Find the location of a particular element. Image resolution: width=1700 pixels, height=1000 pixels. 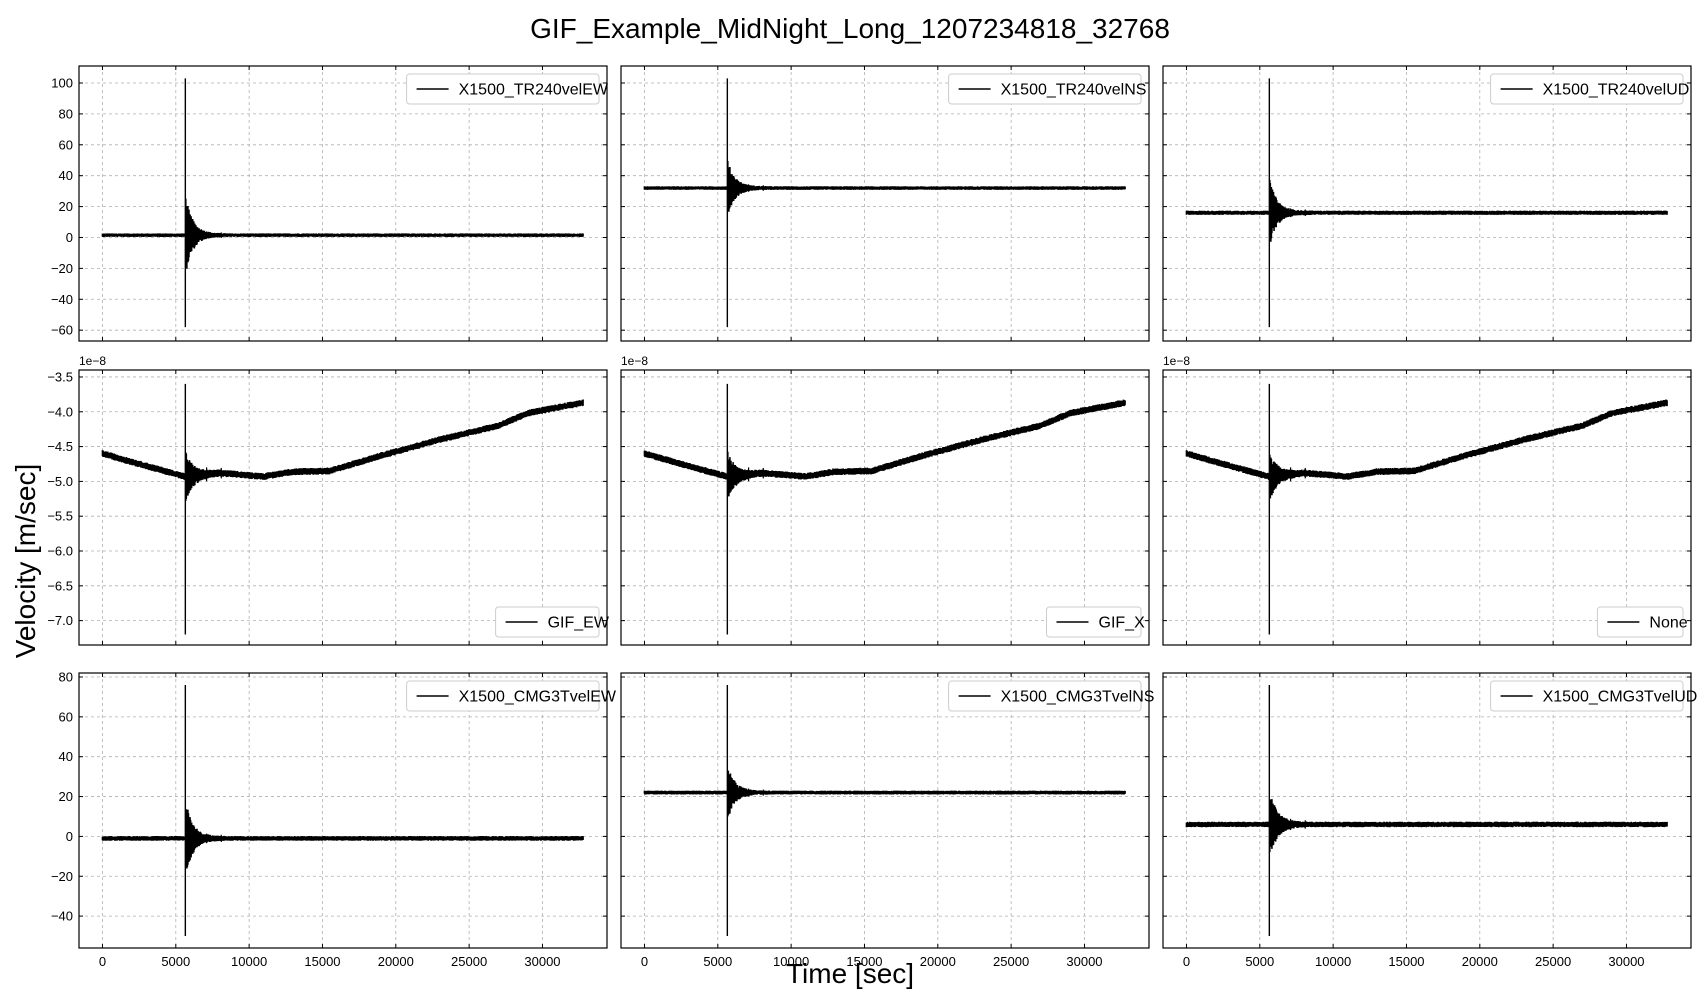

legend-label: X1500_TR240velUD is located at coordinates (1616, 90).